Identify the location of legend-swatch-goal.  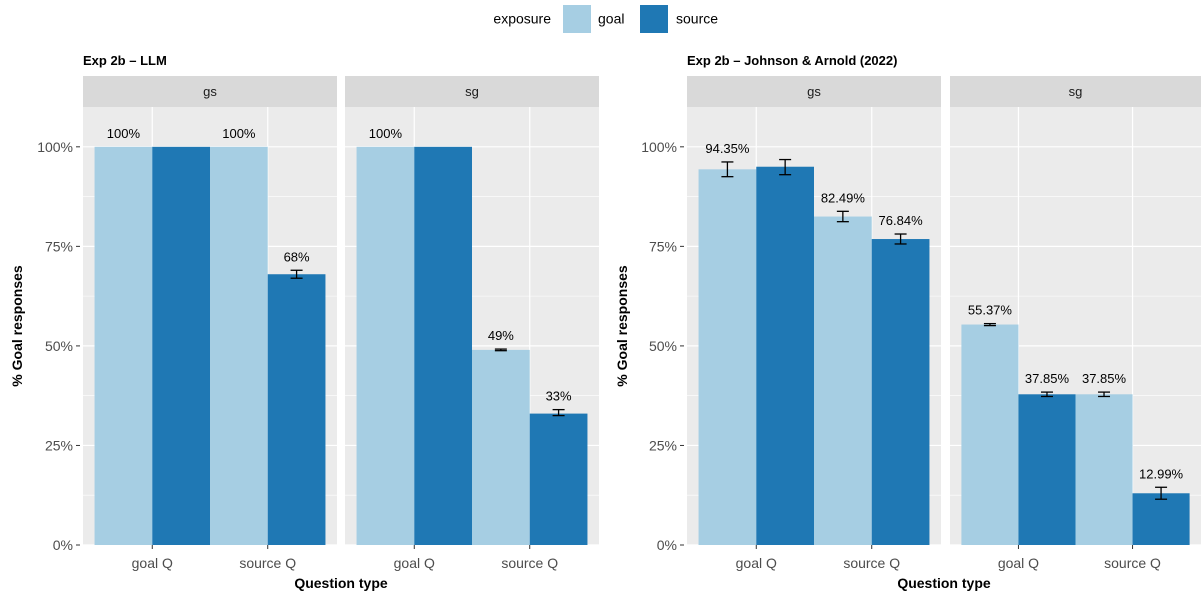
(577, 19).